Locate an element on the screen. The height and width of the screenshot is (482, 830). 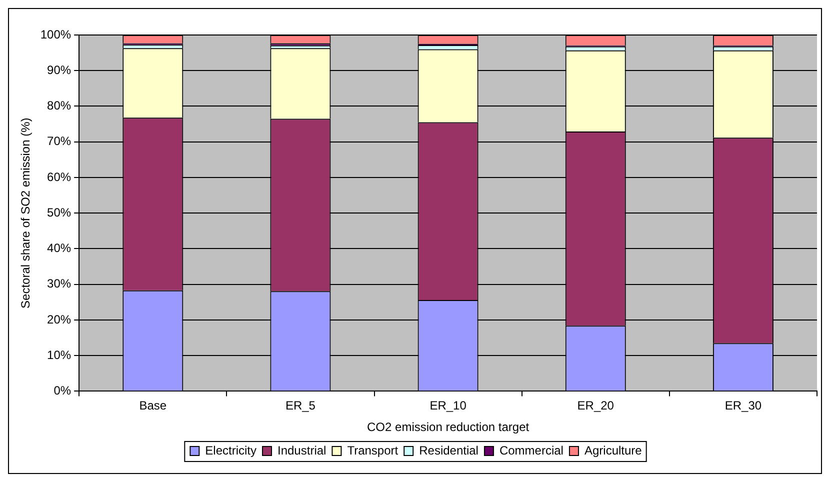
x-tick-label: Base is located at coordinates (153, 405).